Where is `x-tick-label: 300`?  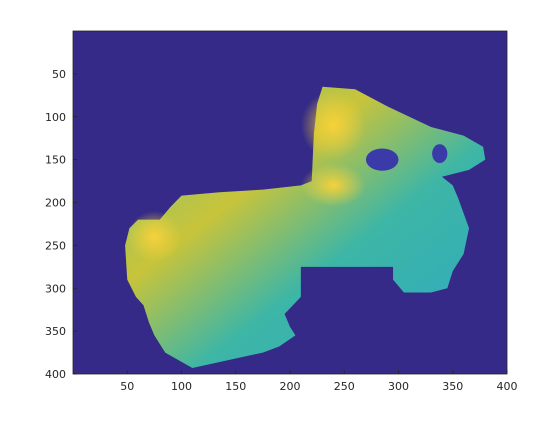
x-tick-label: 300 is located at coordinates (398, 386).